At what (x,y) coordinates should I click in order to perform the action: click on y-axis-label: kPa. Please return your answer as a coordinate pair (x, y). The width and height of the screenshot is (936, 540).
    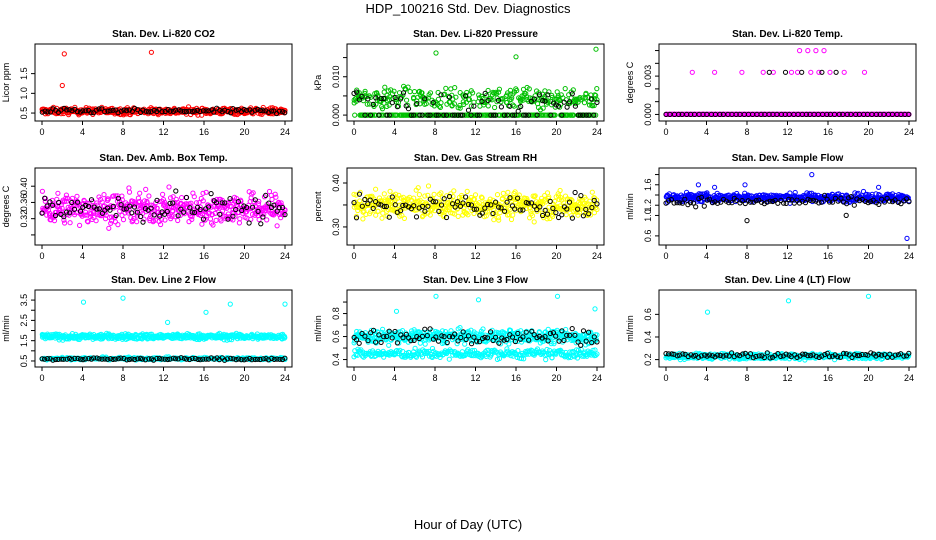
    Looking at the image, I should click on (318, 83).